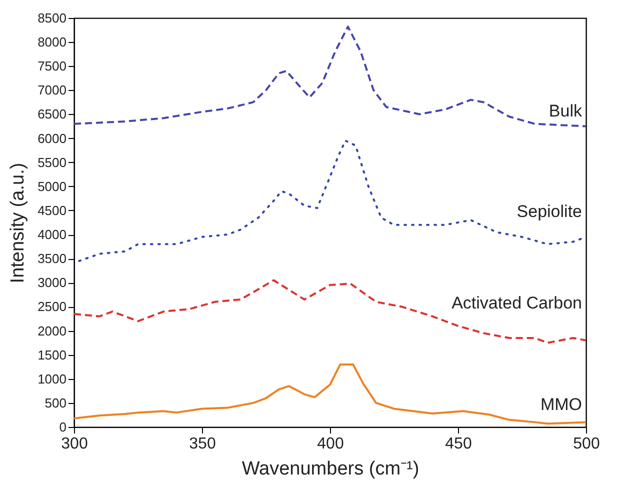 This screenshot has width=630, height=496. Describe the element at coordinates (52, 306) in the screenshot. I see `y-tick-label: 2500` at that location.